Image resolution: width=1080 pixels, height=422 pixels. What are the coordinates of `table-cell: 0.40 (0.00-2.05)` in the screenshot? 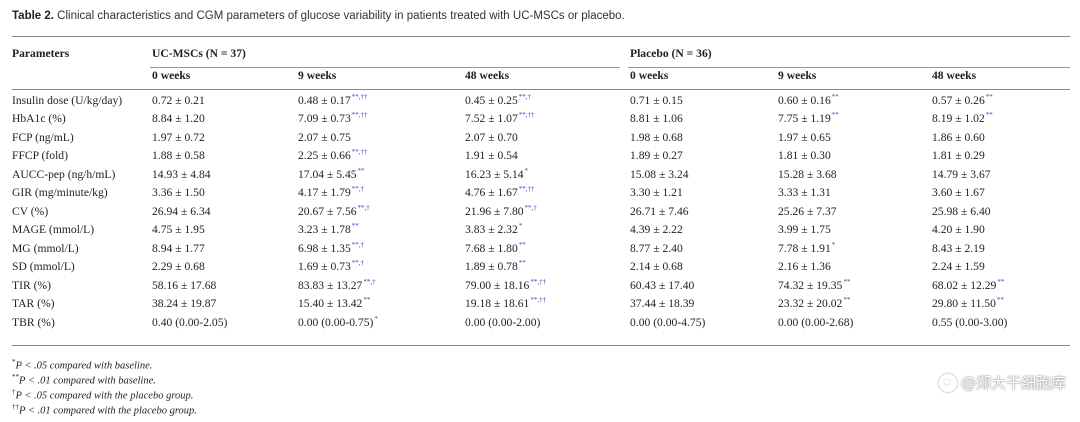 It's located at (225, 322).